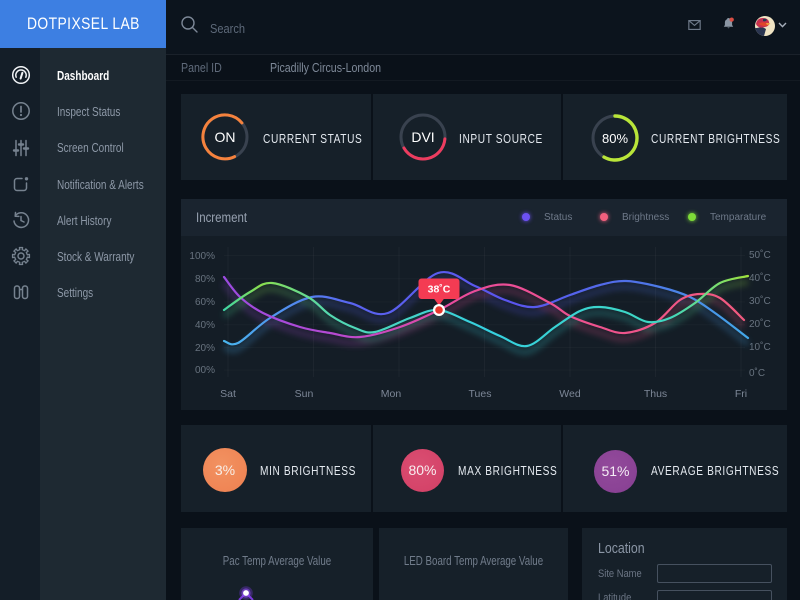  I want to click on svg-text: Mon, so click(391, 394).